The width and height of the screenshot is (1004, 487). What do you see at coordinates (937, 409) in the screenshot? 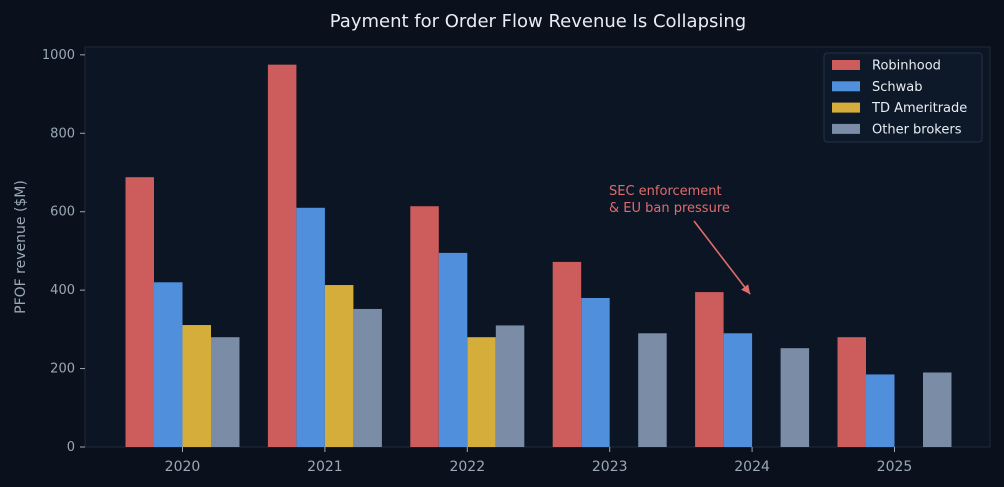
I see `bar-other-brokers-2025` at bounding box center [937, 409].